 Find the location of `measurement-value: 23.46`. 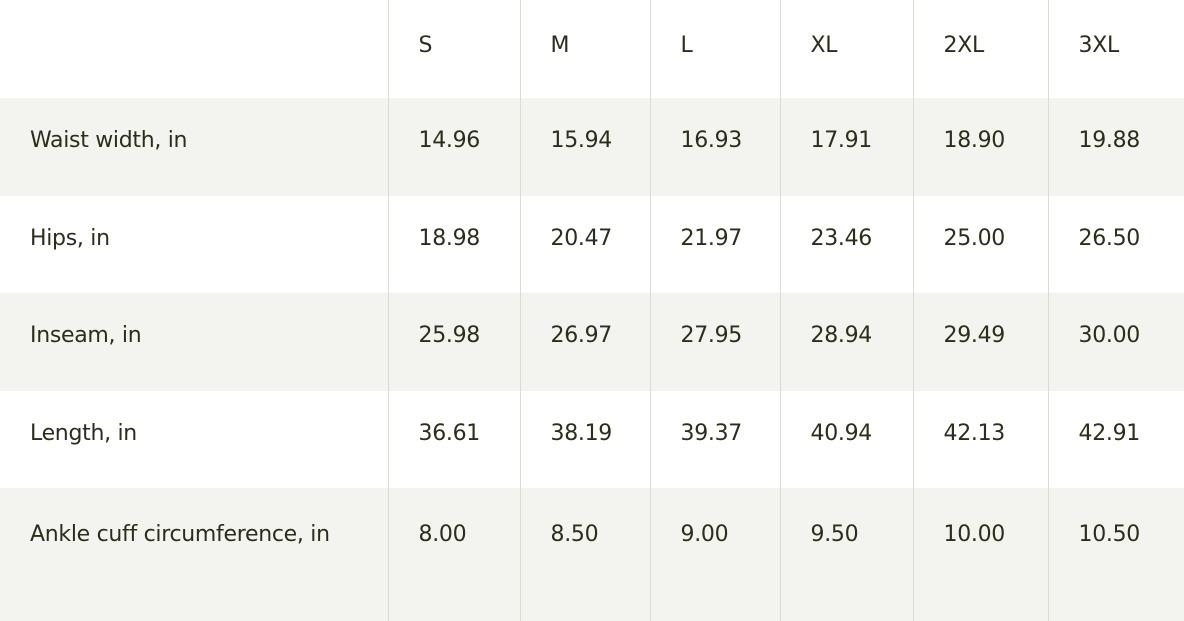

measurement-value: 23.46 is located at coordinates (846, 244).